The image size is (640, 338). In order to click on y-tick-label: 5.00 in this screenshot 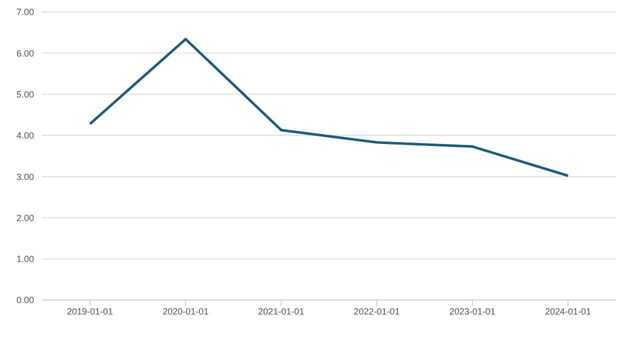, I will do `click(25, 94)`.